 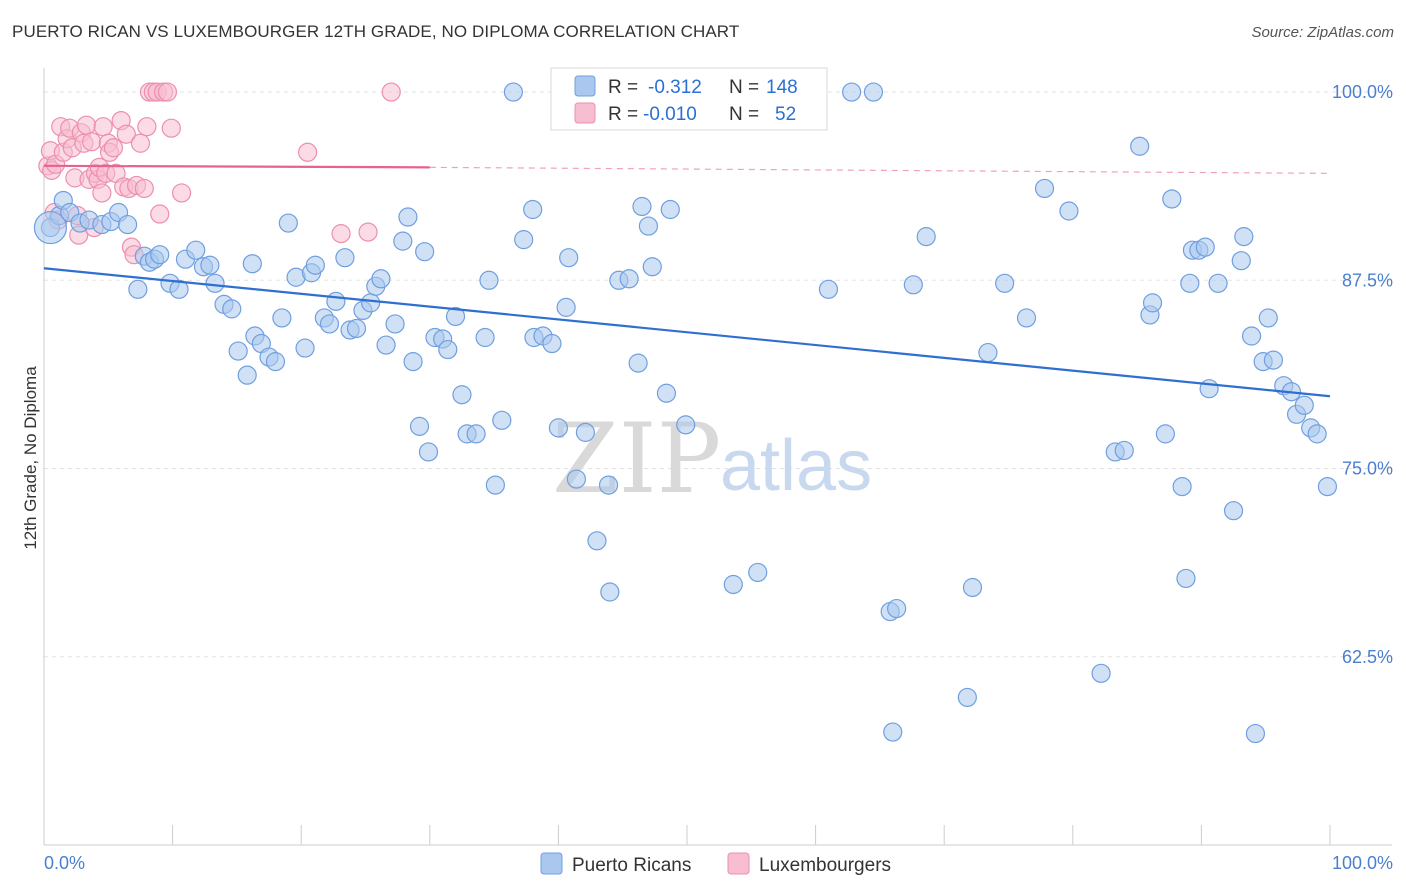 What do you see at coordinates (585, 86) in the screenshot?
I see `stats-swatch-blue` at bounding box center [585, 86].